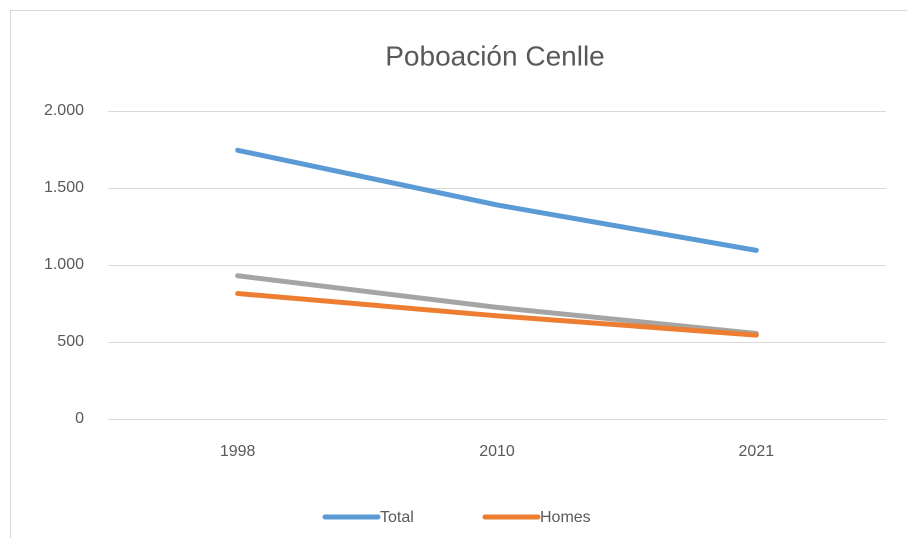 The image size is (907, 538). Describe the element at coordinates (64, 264) in the screenshot. I see `y-tick-label: 1.000` at that location.